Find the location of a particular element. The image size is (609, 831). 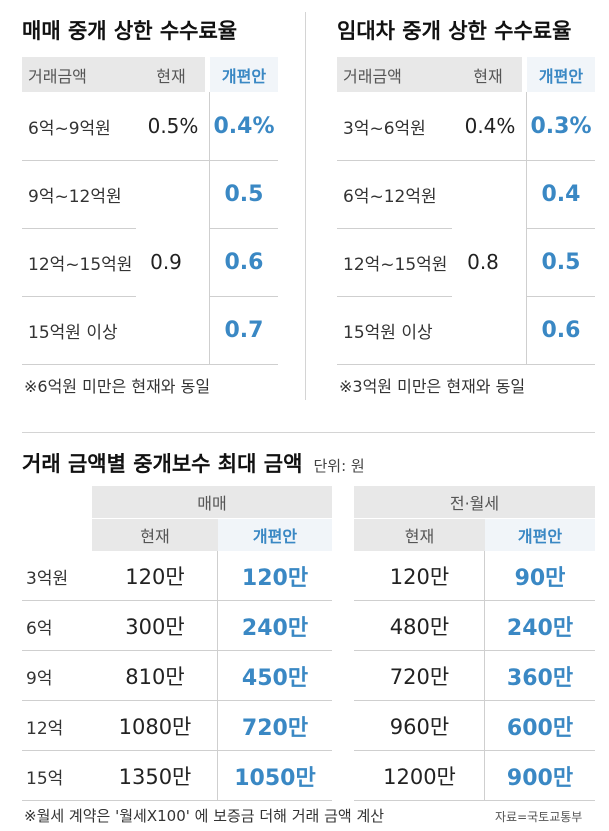

fee-row-amount: 12억 is located at coordinates (45, 728).